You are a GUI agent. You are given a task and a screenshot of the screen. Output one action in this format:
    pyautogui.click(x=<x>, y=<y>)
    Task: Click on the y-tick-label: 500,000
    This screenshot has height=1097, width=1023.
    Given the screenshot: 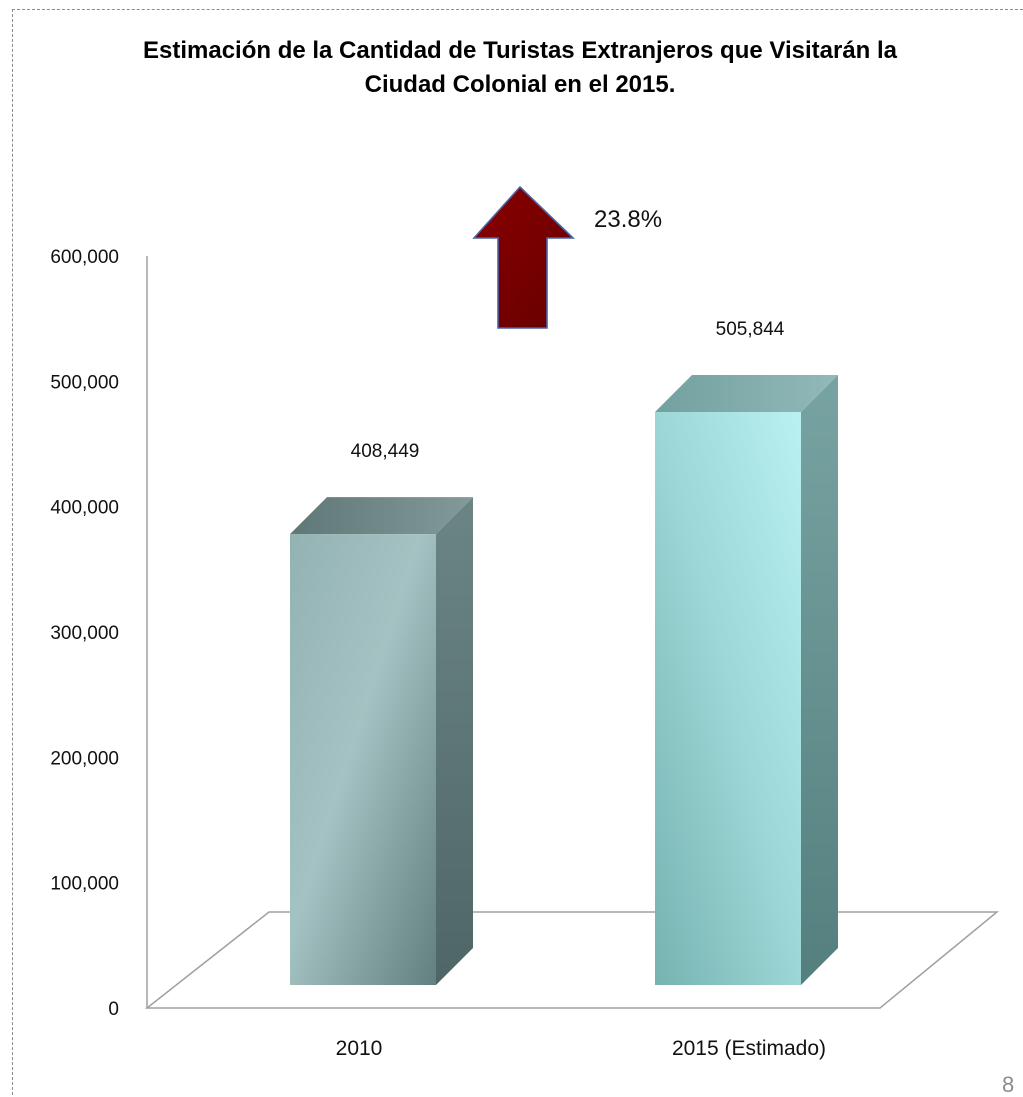 What is the action you would take?
    pyautogui.click(x=84, y=382)
    